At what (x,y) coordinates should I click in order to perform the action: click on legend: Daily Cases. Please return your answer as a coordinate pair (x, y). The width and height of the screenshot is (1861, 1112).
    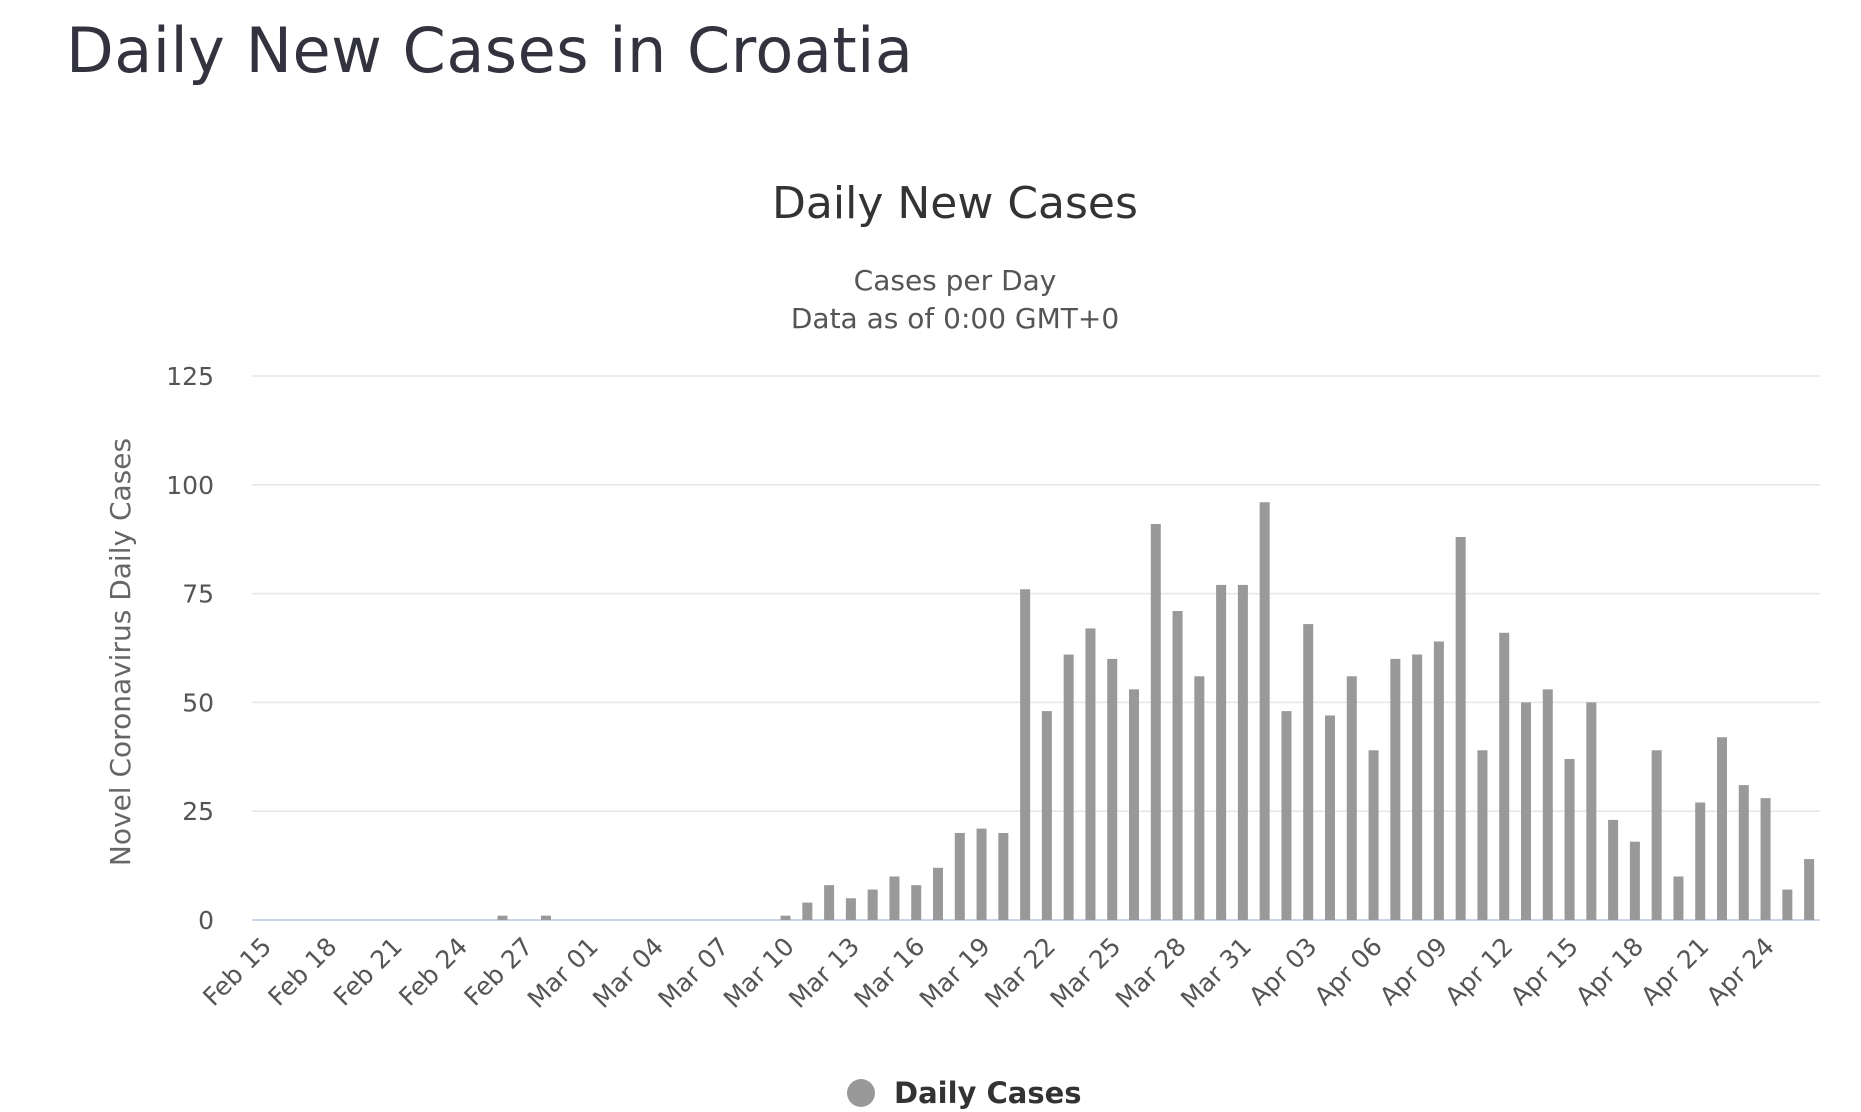
    Looking at the image, I should click on (964, 1093).